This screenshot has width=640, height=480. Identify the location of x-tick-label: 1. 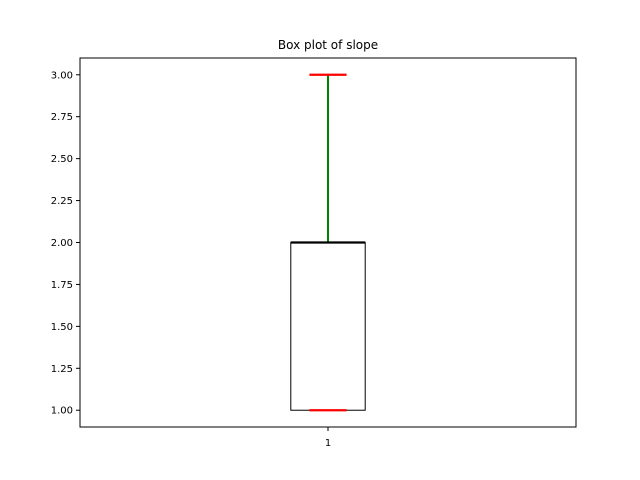
(328, 443).